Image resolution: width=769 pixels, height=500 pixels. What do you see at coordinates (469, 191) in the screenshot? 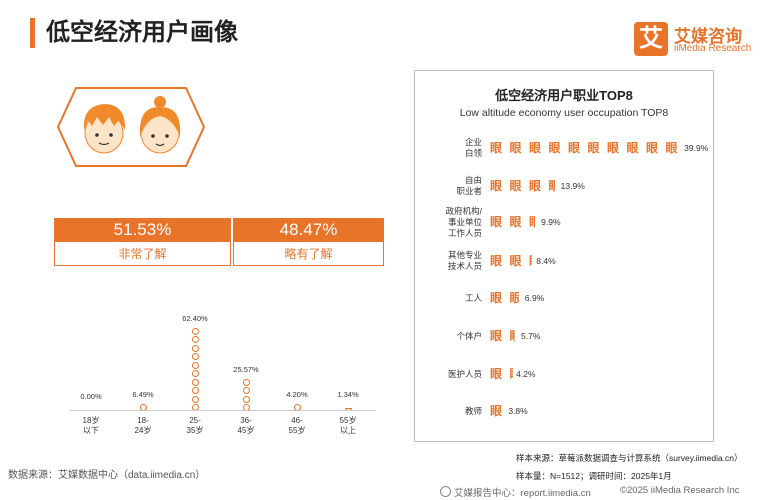
I see `occupation-category-line: 职业者` at bounding box center [469, 191].